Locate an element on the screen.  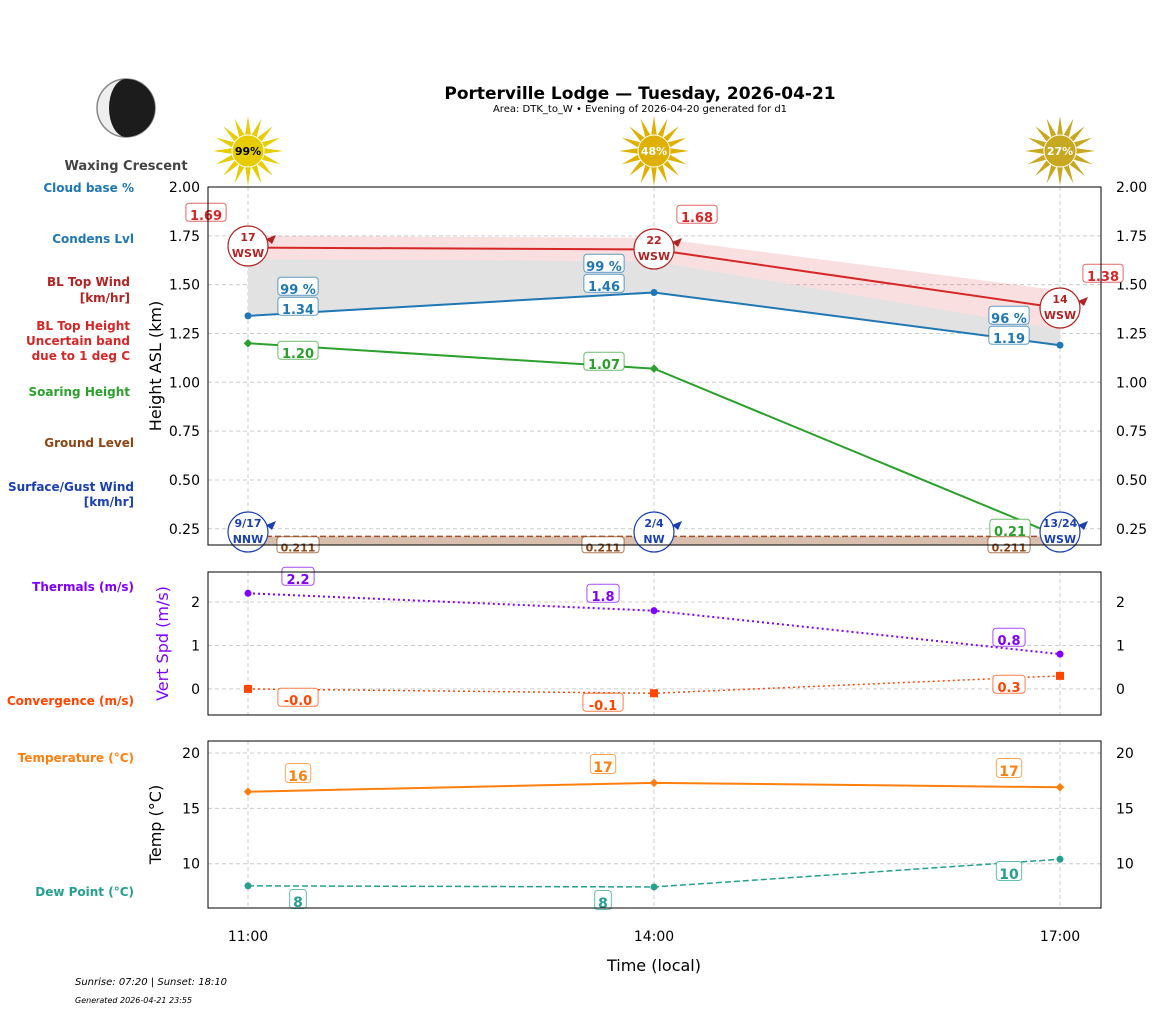
convergence-label: -0.0 is located at coordinates (298, 698).